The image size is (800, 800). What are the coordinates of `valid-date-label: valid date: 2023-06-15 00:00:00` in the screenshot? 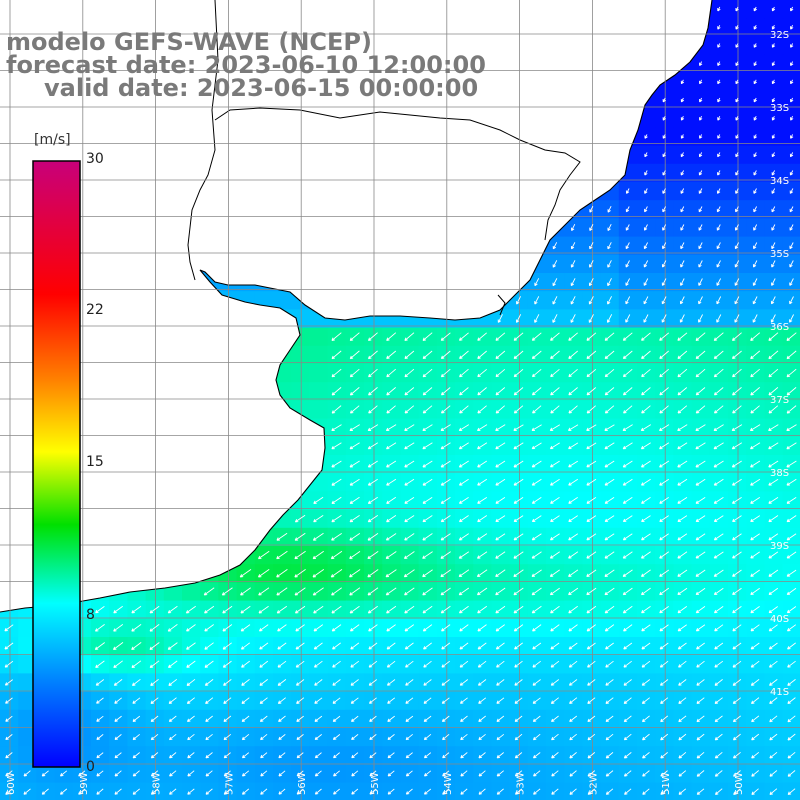 It's located at (261, 88).